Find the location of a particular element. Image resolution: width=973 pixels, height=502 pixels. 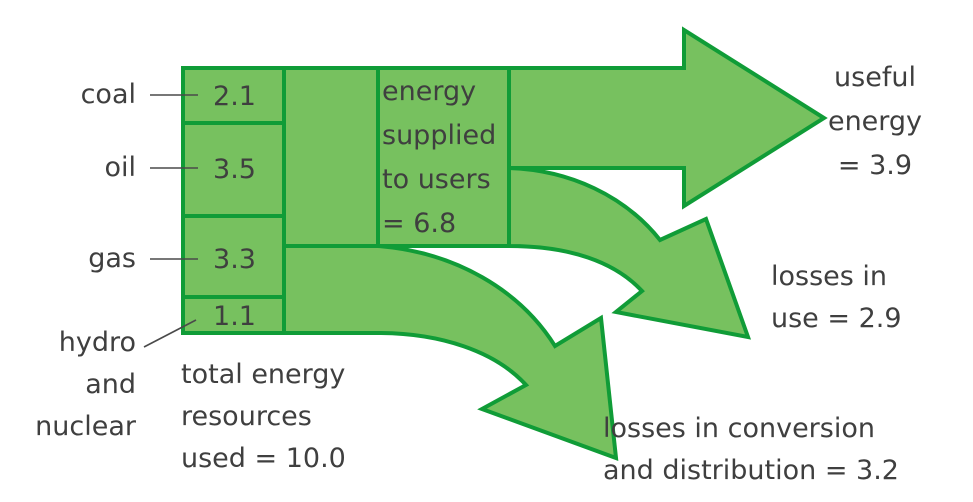

hydro-nuclear-box is located at coordinates (233, 315).